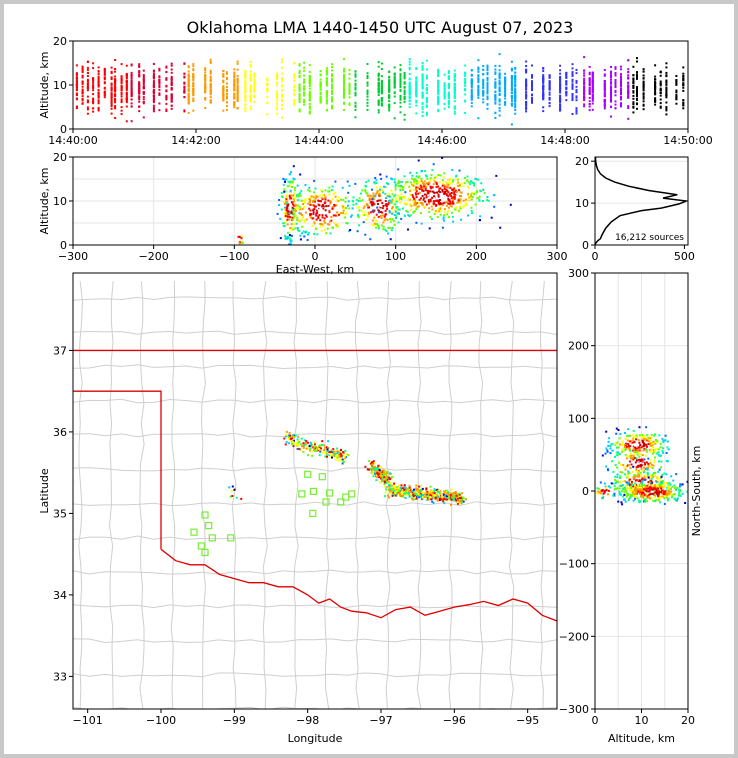  What do you see at coordinates (117, 470) in the screenshot?
I see `panhandle-border` at bounding box center [117, 470].